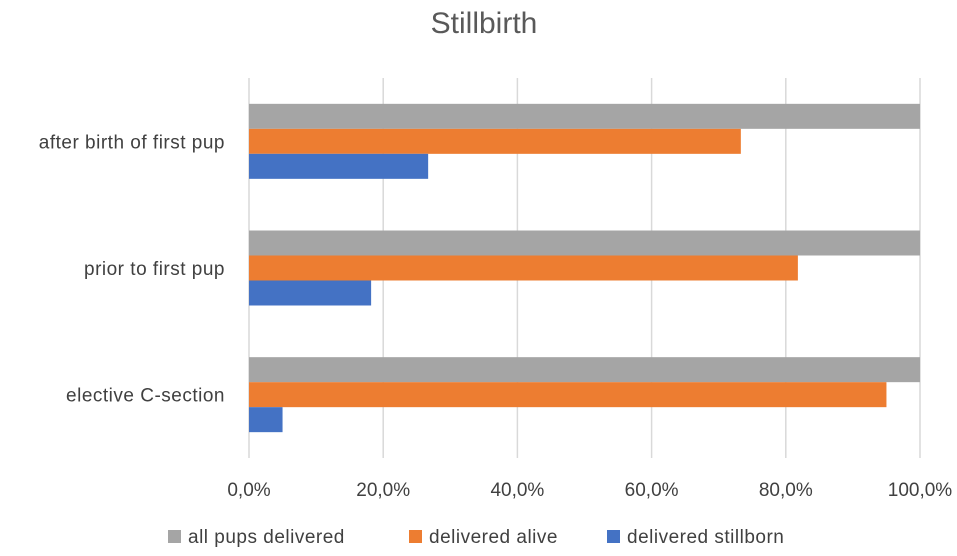  Describe the element at coordinates (493, 537) in the screenshot. I see `legend-label-1: delivered alive` at that location.